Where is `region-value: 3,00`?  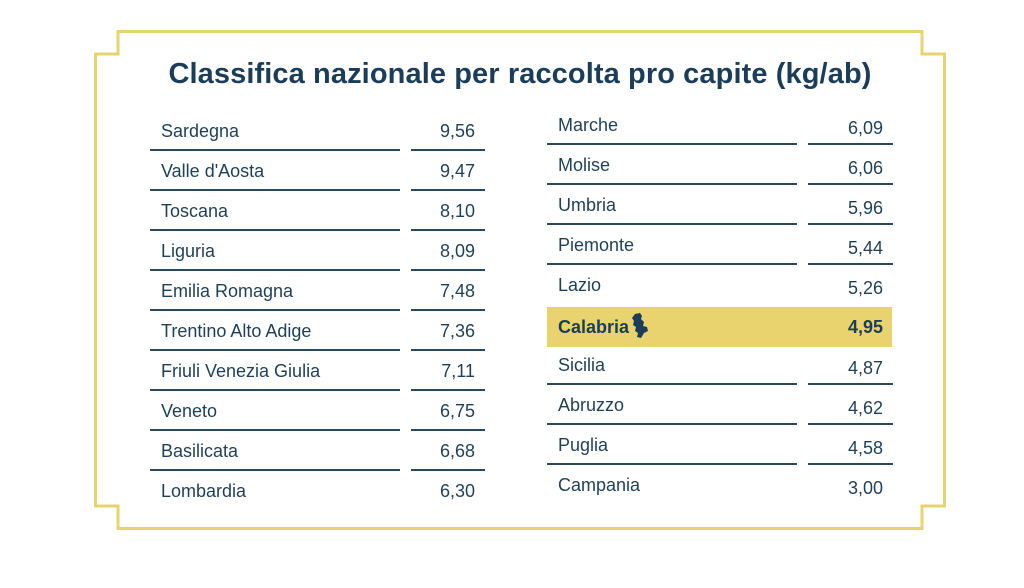 region-value: 3,00 is located at coordinates (865, 488).